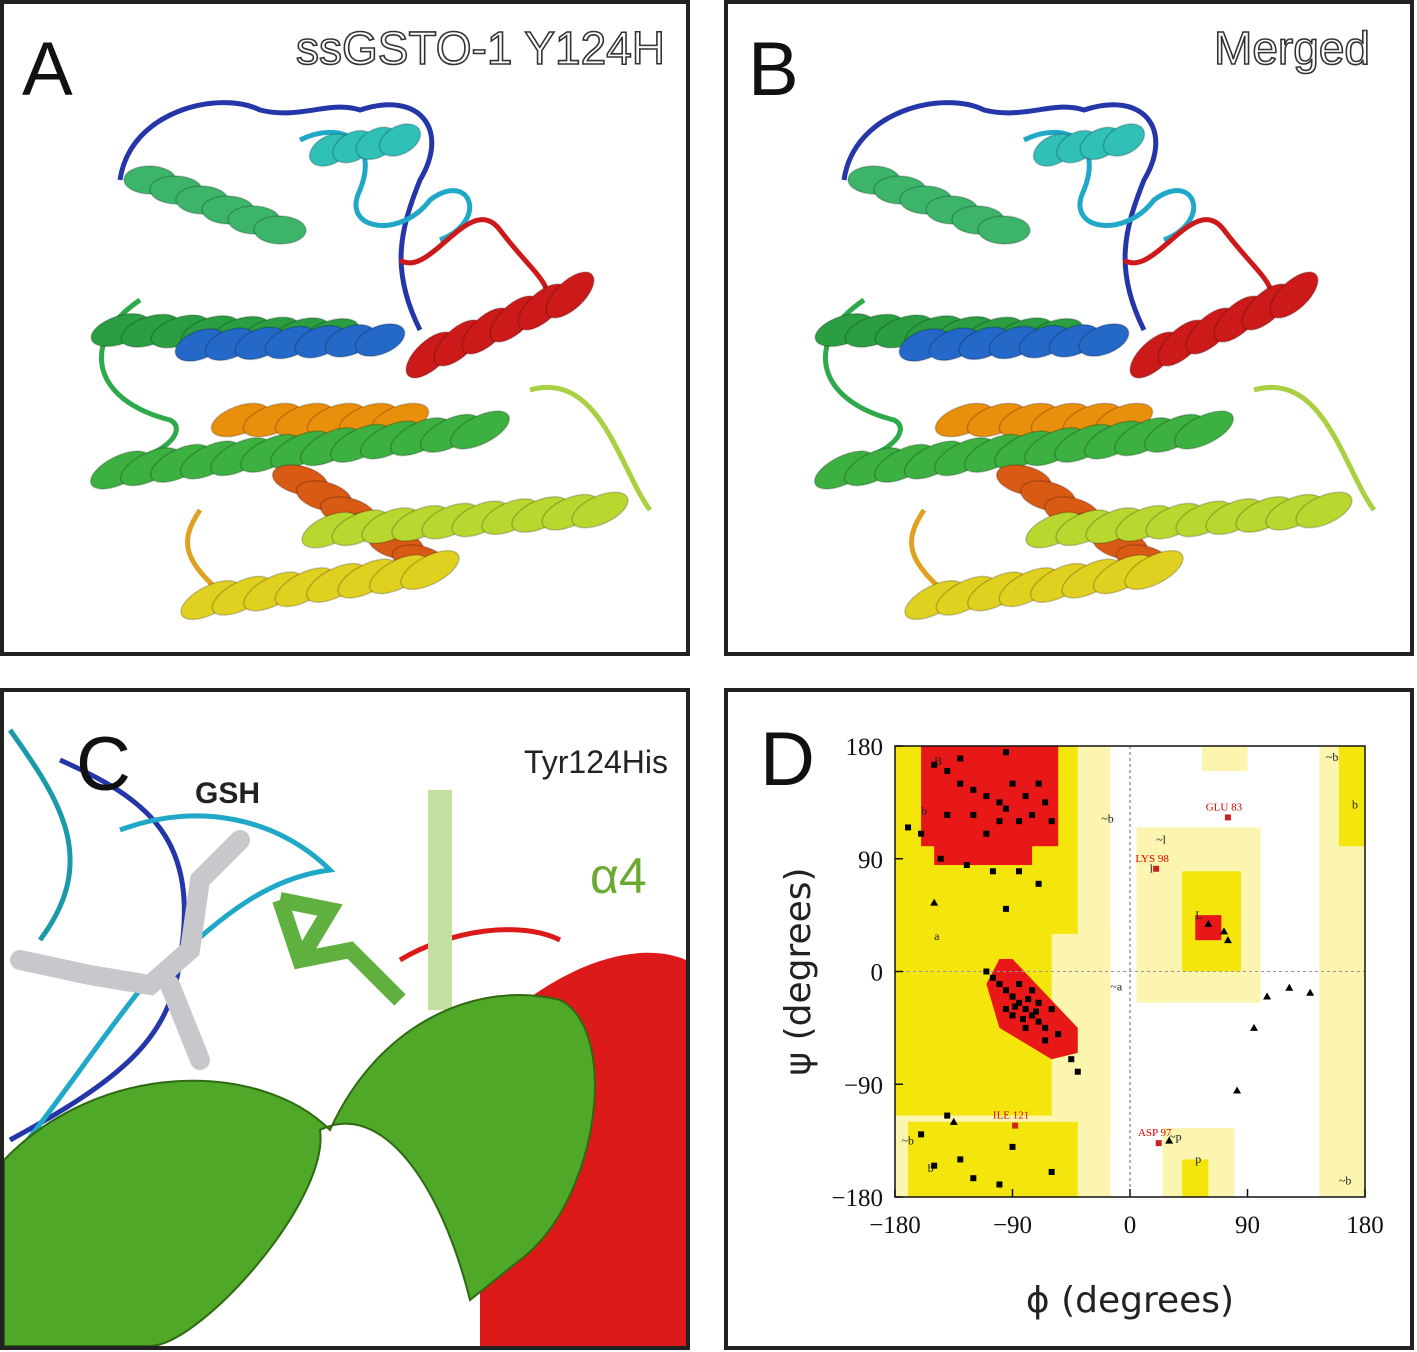  Describe the element at coordinates (865, 747) in the screenshot. I see `y-tick-label: 180` at that location.